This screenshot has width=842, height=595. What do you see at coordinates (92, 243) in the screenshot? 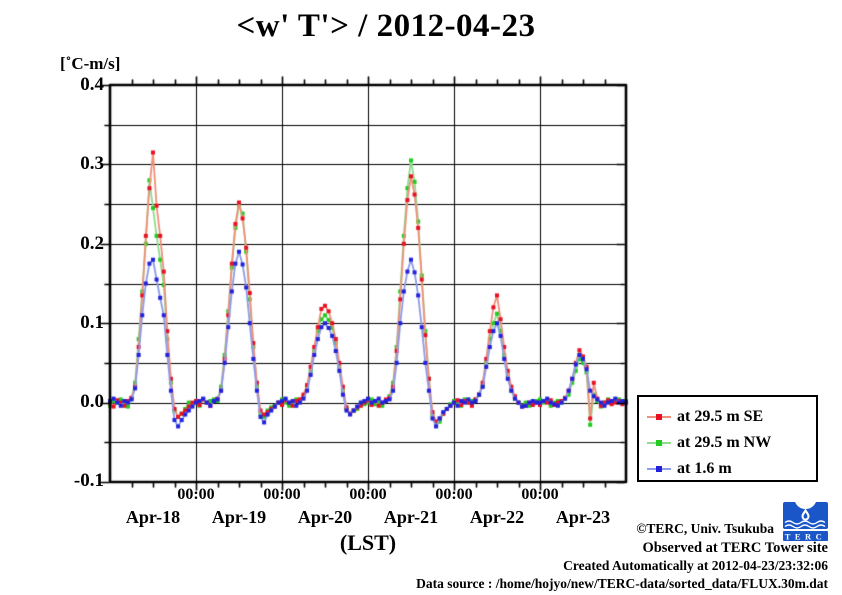
I see `y-tick-label: 0.2` at bounding box center [92, 243].